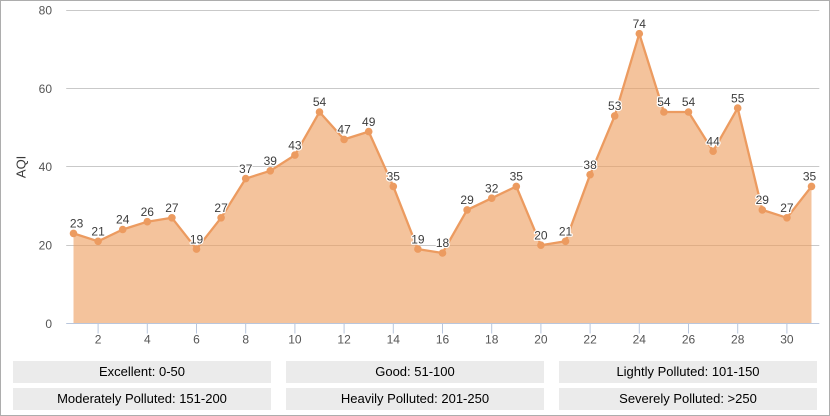  Describe the element at coordinates (147, 339) in the screenshot. I see `svg-text: 4` at that location.